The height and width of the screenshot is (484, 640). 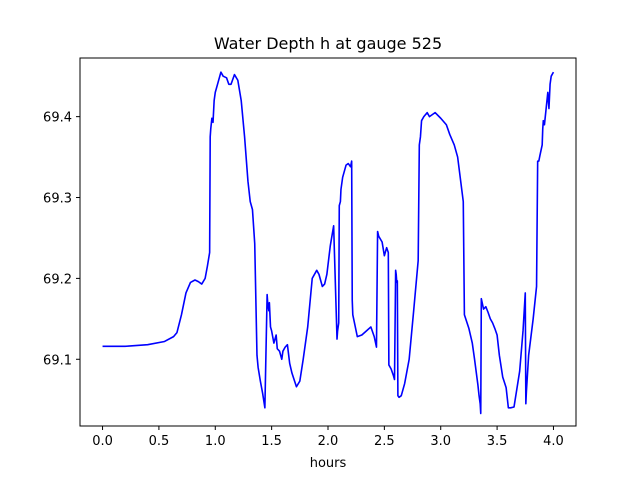 I want to click on chart-title: Water Depth h at gauge 525, so click(x=328, y=43).